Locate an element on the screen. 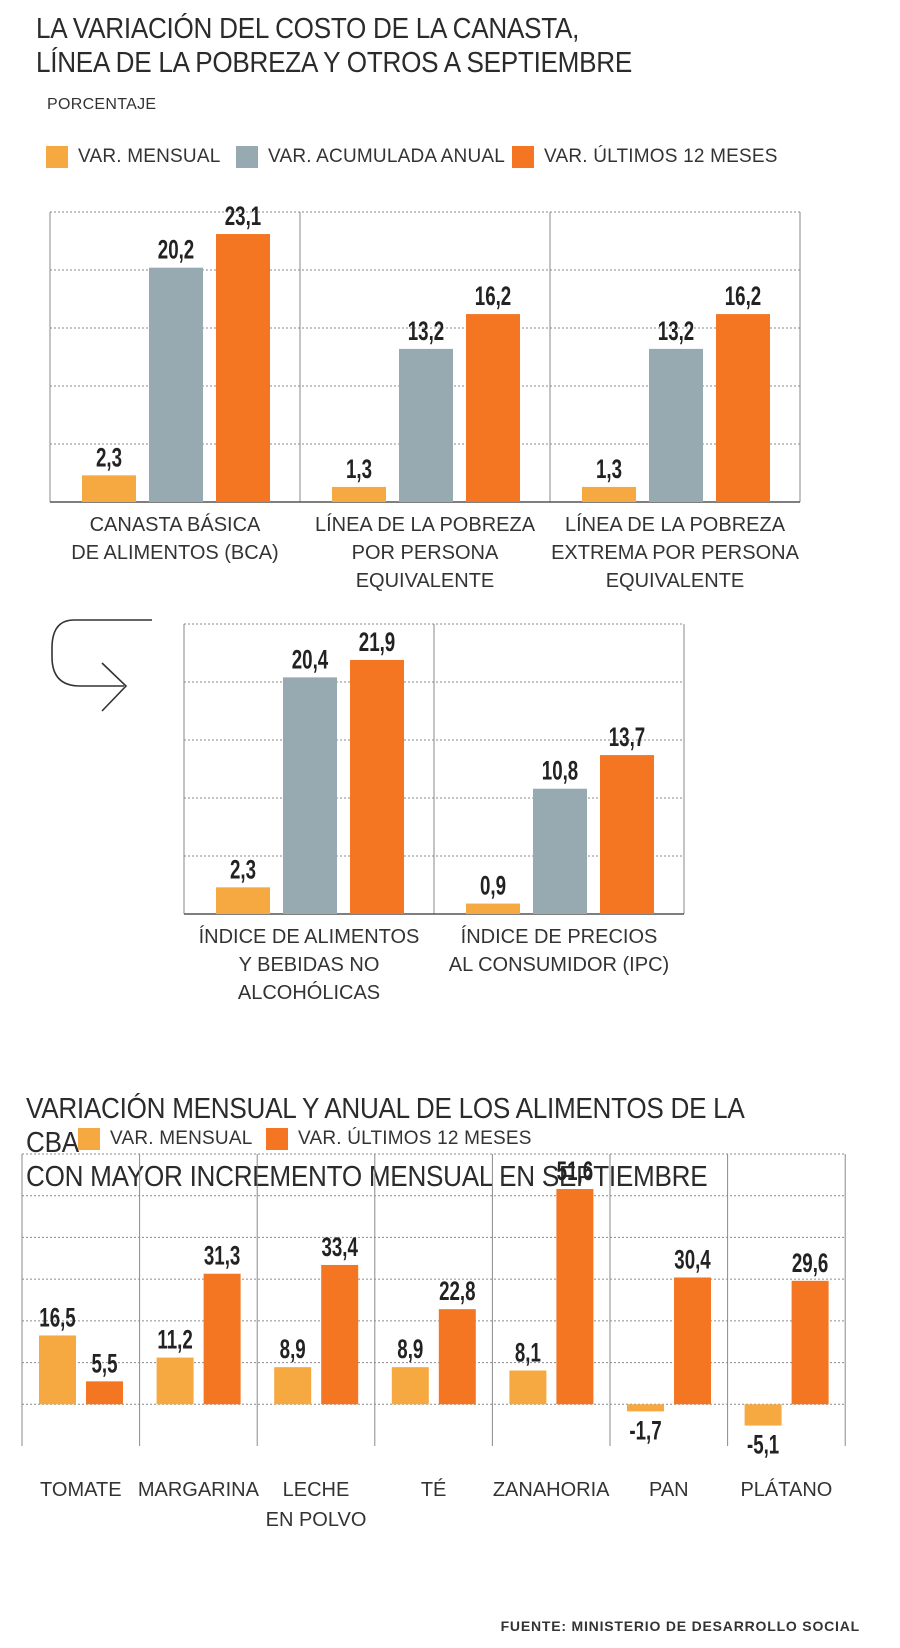  bar-value-label: 51,6 is located at coordinates (575, 1171).